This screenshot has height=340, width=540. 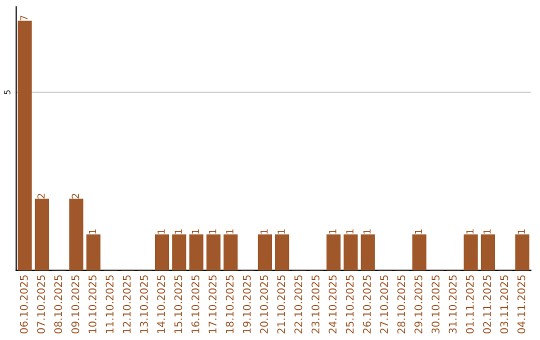 What do you see at coordinates (401, 304) in the screenshot?
I see `x-tick-label: 28.10.2025` at bounding box center [401, 304].